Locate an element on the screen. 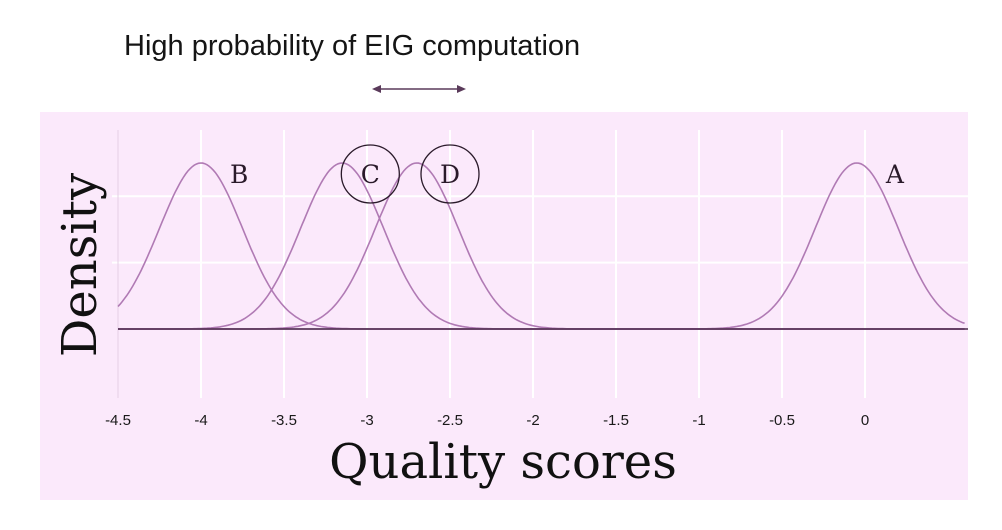 The image size is (1002, 530). curve-label-d: D is located at coordinates (450, 174).